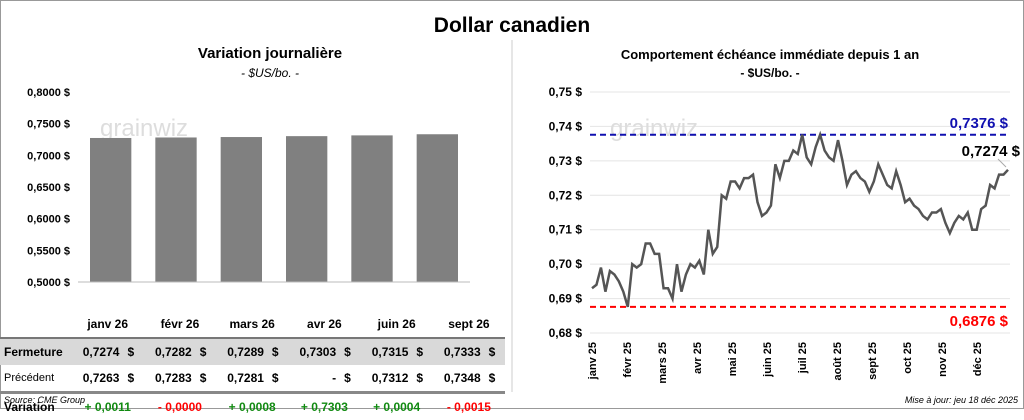  I want to click on bar-y-tick: 0,6000 $, so click(48, 220).